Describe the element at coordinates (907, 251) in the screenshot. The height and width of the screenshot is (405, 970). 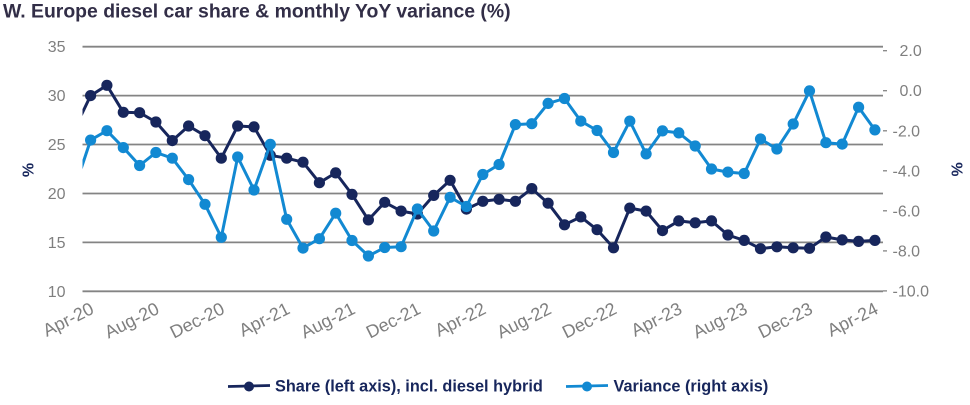
I see `svg-text: -8.0` at that location.